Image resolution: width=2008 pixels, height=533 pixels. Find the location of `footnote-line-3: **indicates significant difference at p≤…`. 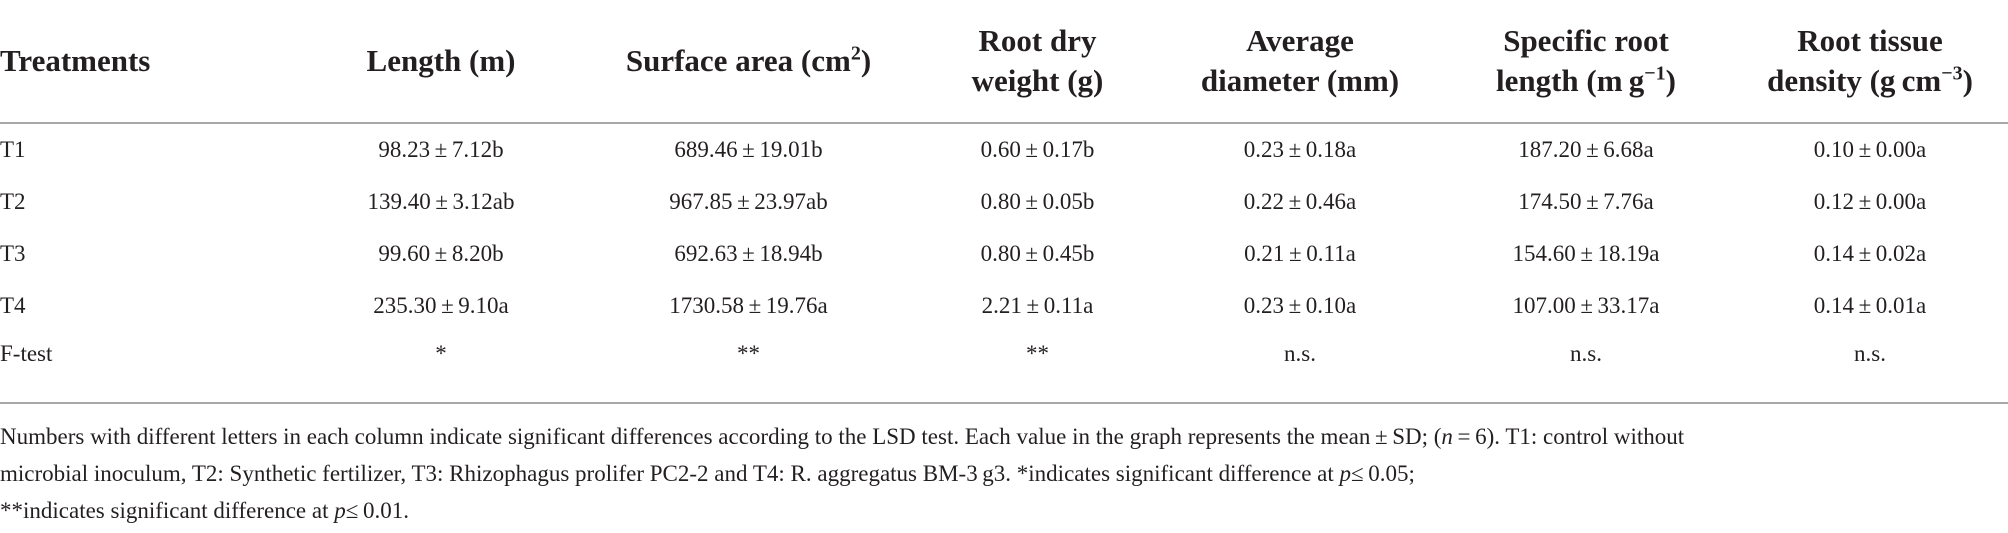

footnote-line-3: **indicates significant difference at p≤… is located at coordinates (204, 510).